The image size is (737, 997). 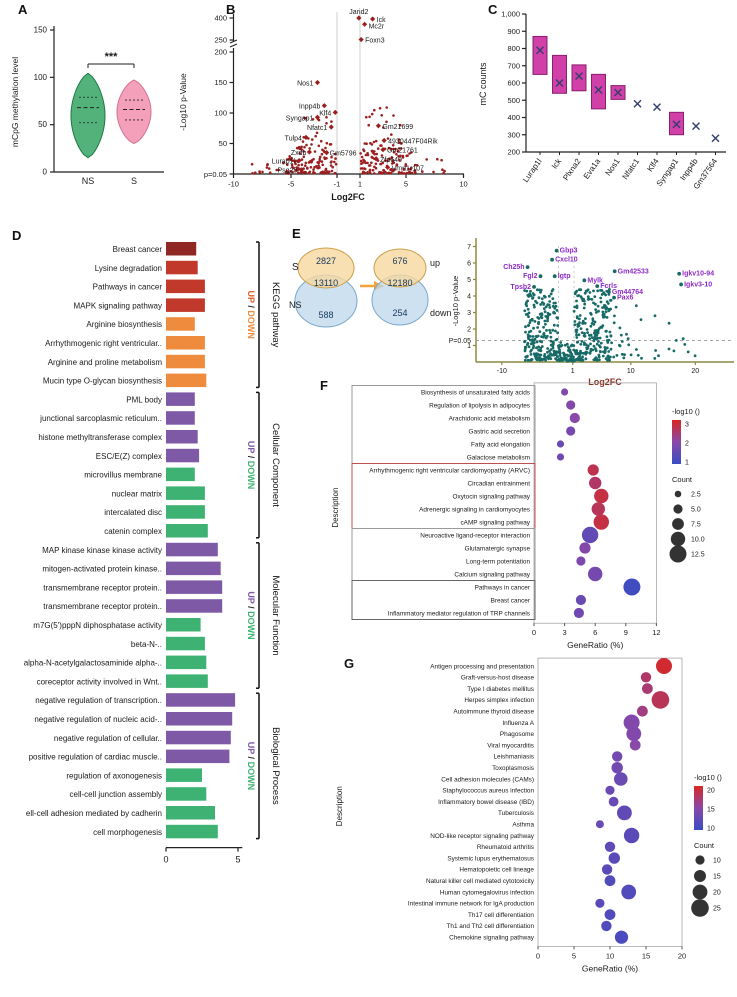 I want to click on venn-side-label: up, so click(x=435, y=263).